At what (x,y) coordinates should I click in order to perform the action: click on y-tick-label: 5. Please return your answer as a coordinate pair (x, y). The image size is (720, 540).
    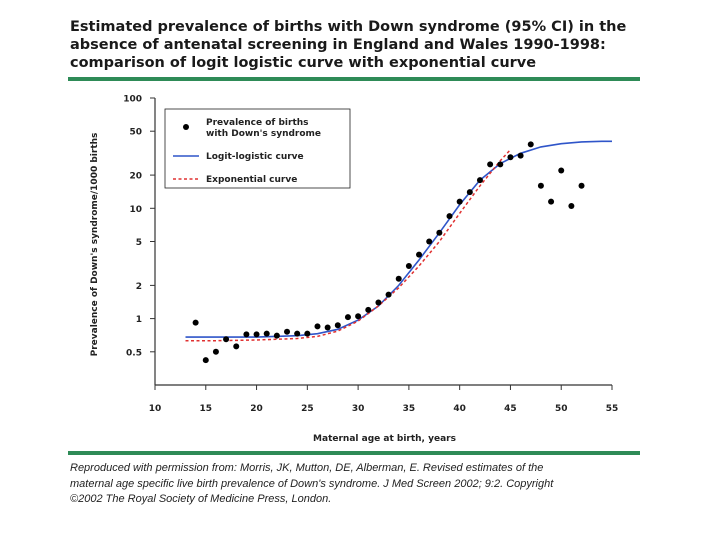
    Looking at the image, I should click on (139, 243).